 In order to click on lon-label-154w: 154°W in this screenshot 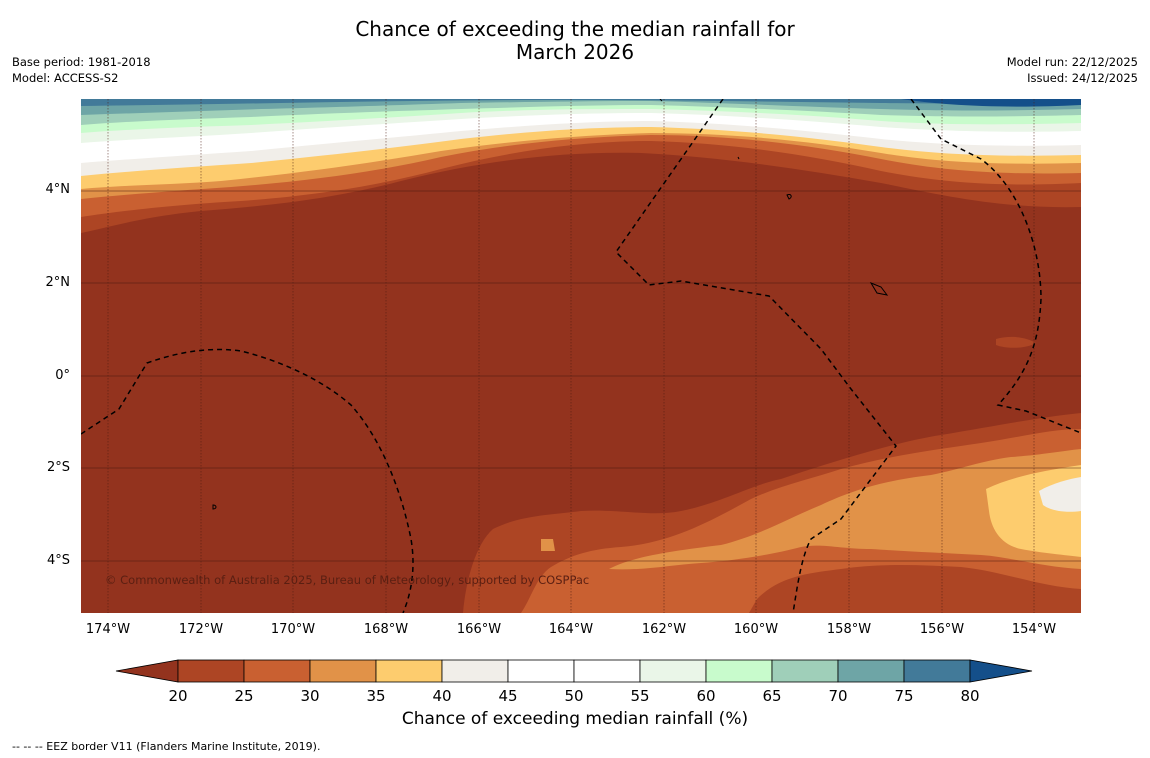, I will do `click(1034, 629)`.